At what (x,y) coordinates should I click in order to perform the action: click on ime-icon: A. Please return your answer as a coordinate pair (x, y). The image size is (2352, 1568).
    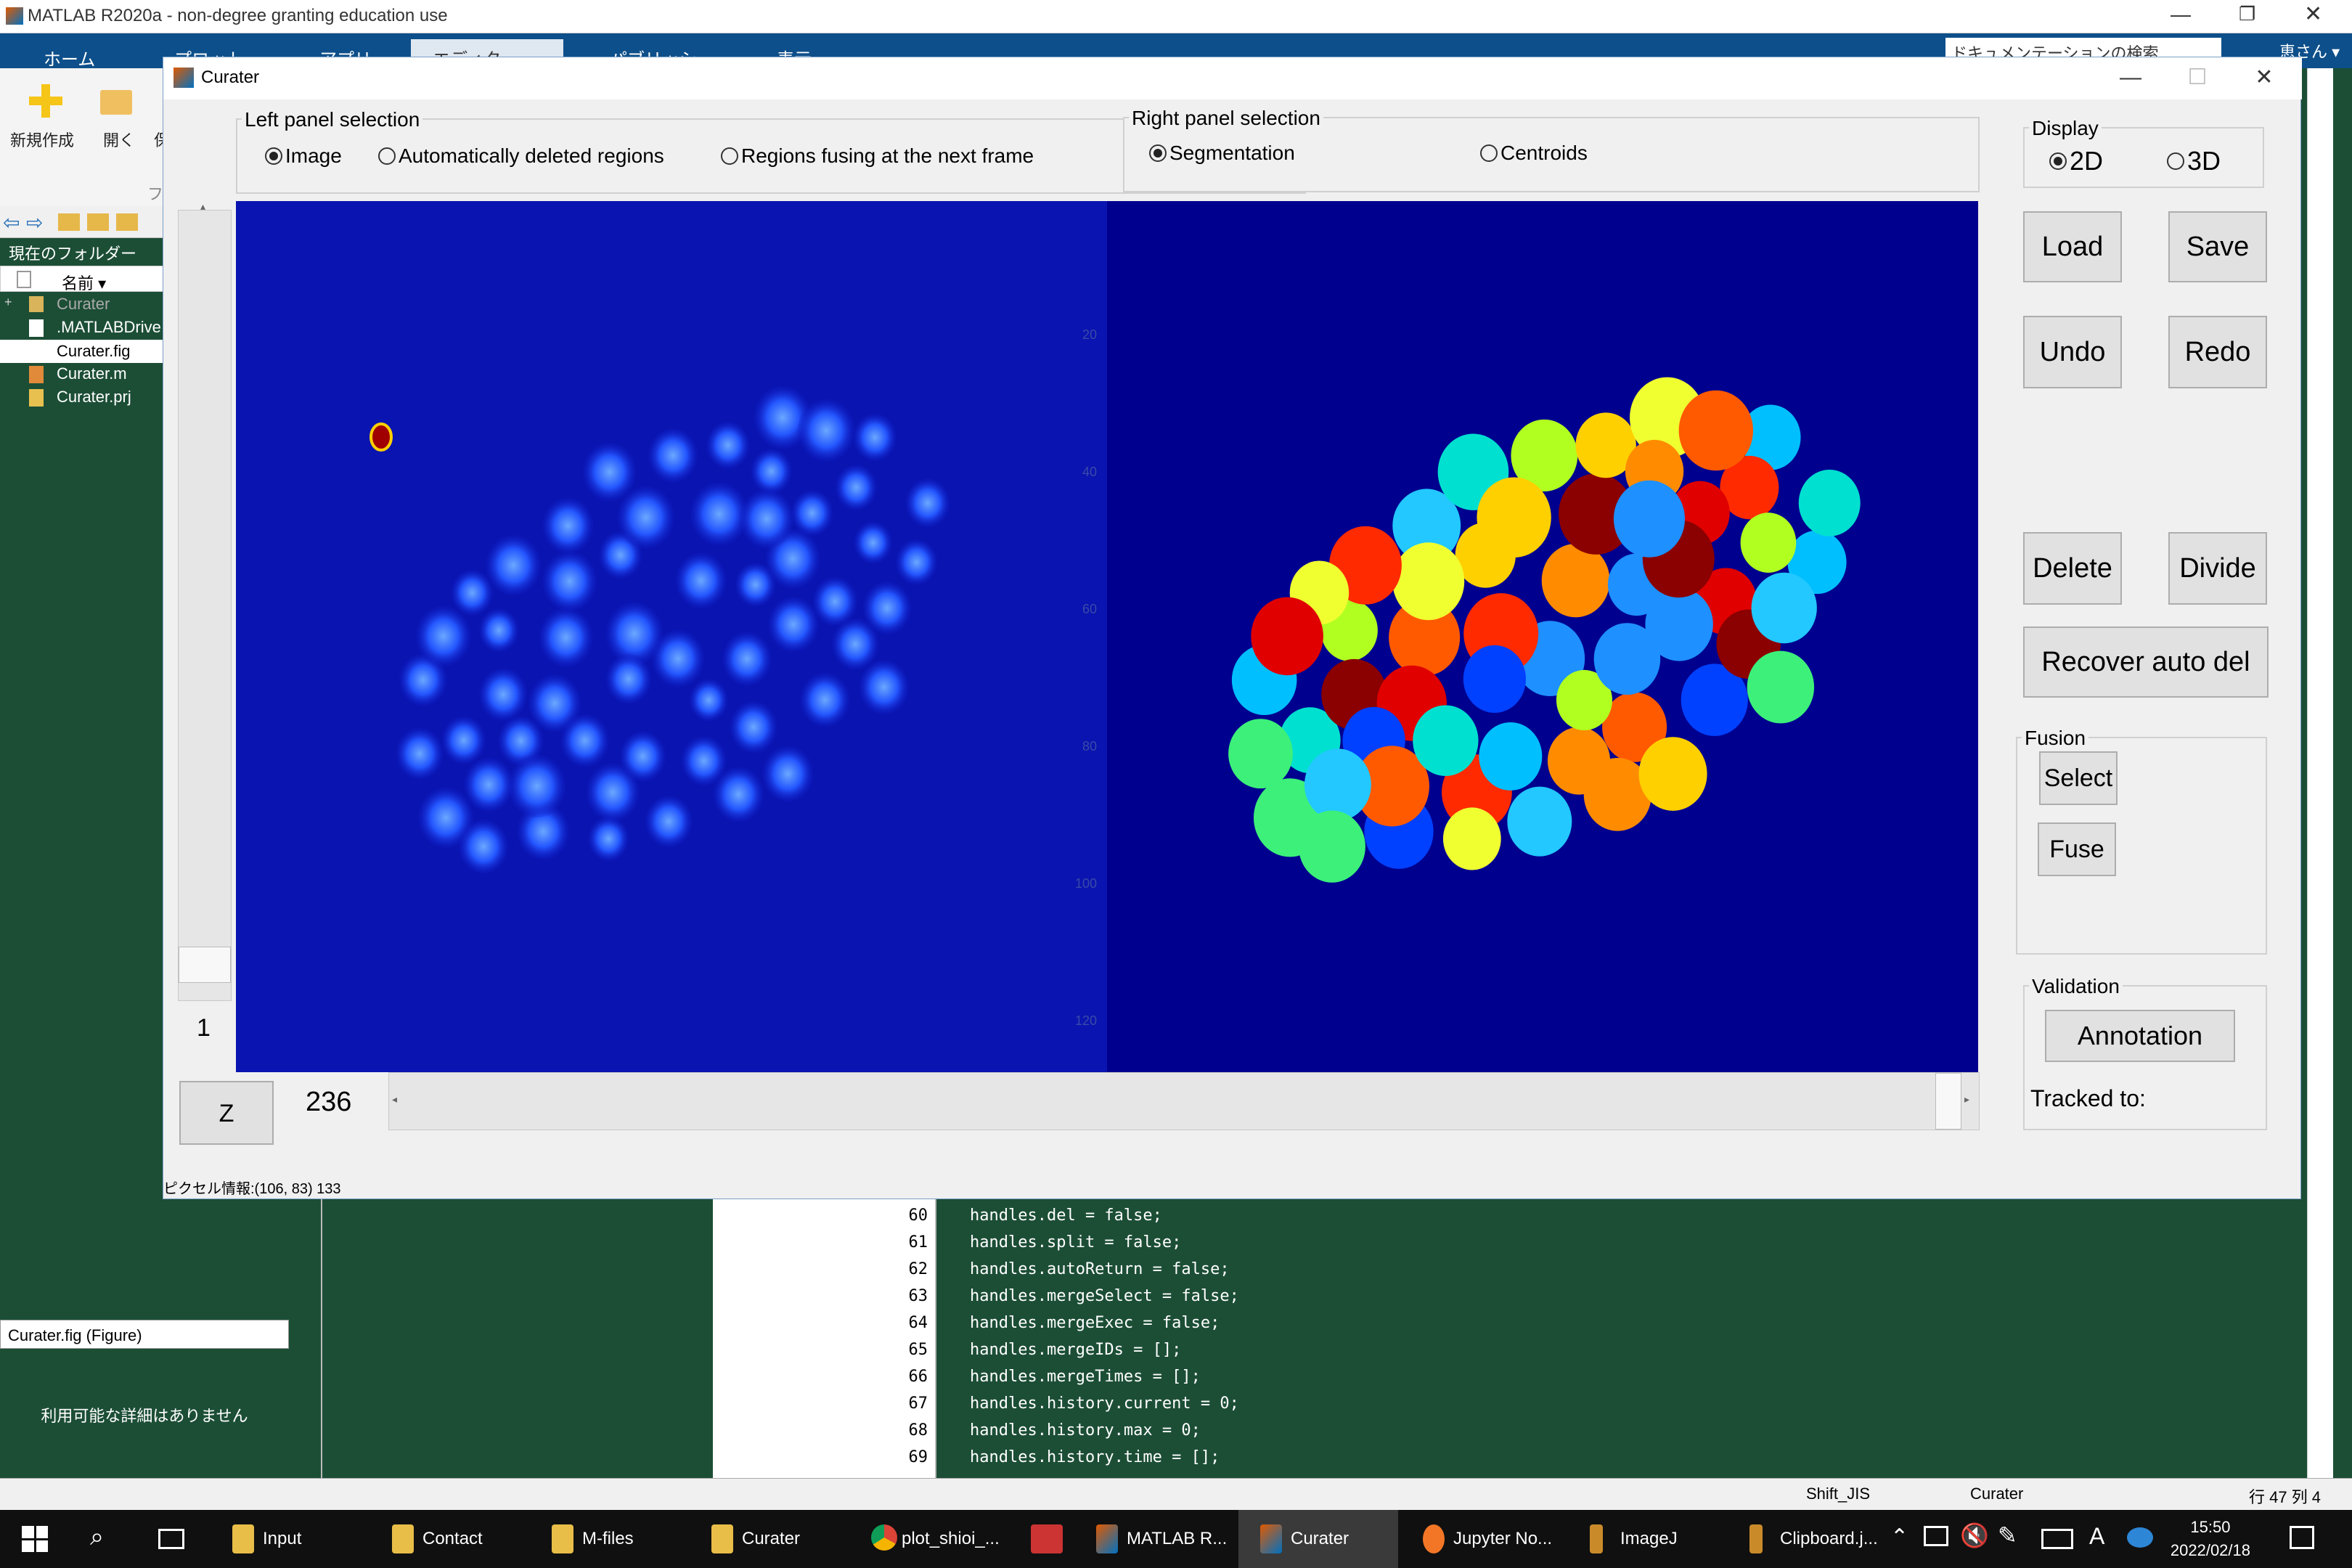
    Looking at the image, I should click on (2097, 1536).